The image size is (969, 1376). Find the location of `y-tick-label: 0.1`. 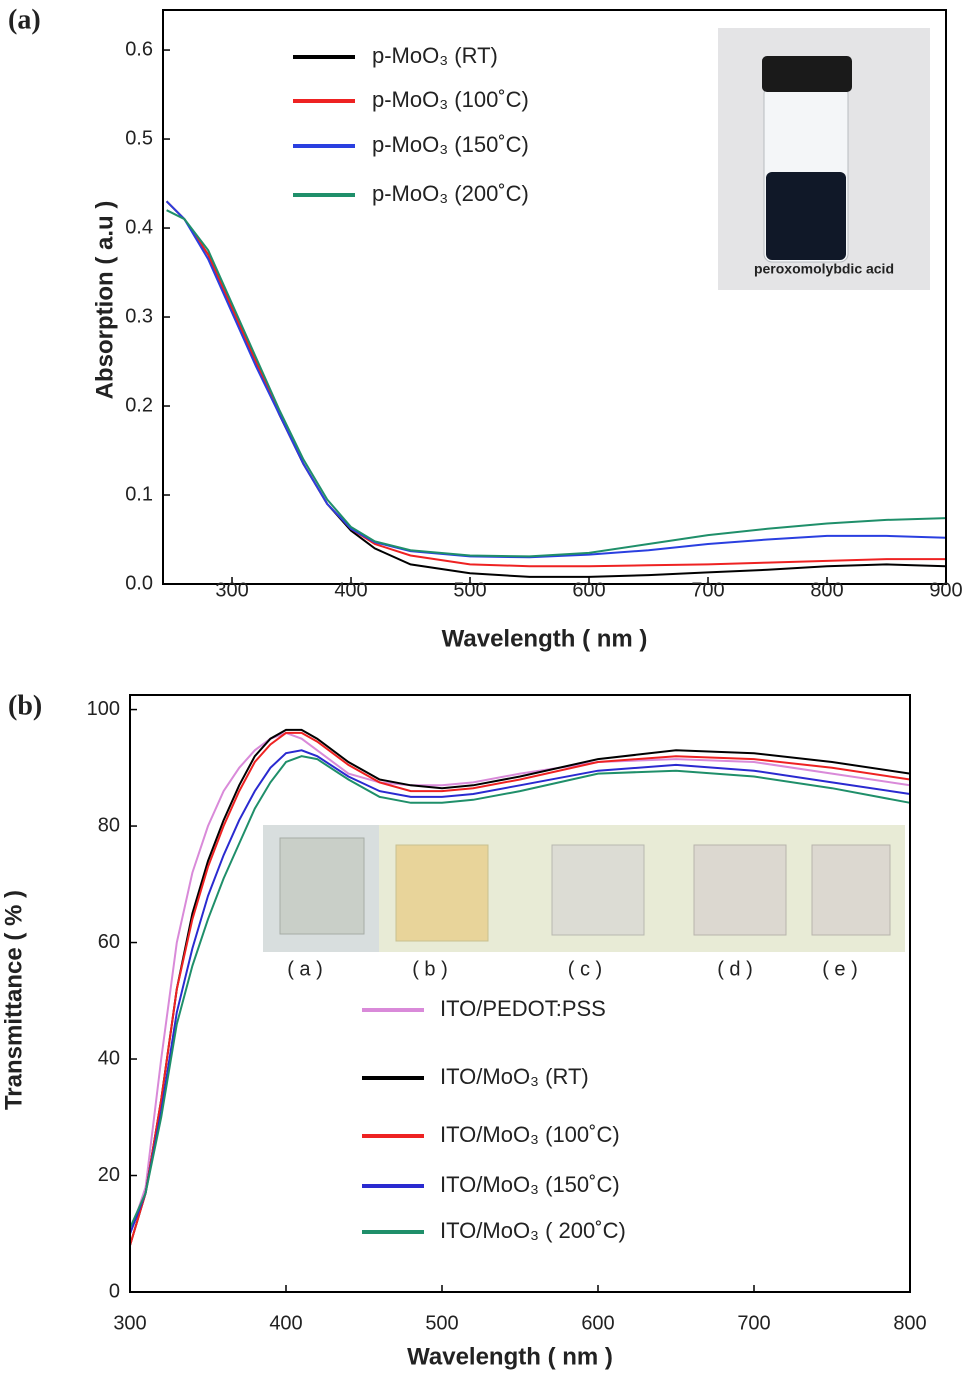

y-tick-label: 0.1 is located at coordinates (139, 494).